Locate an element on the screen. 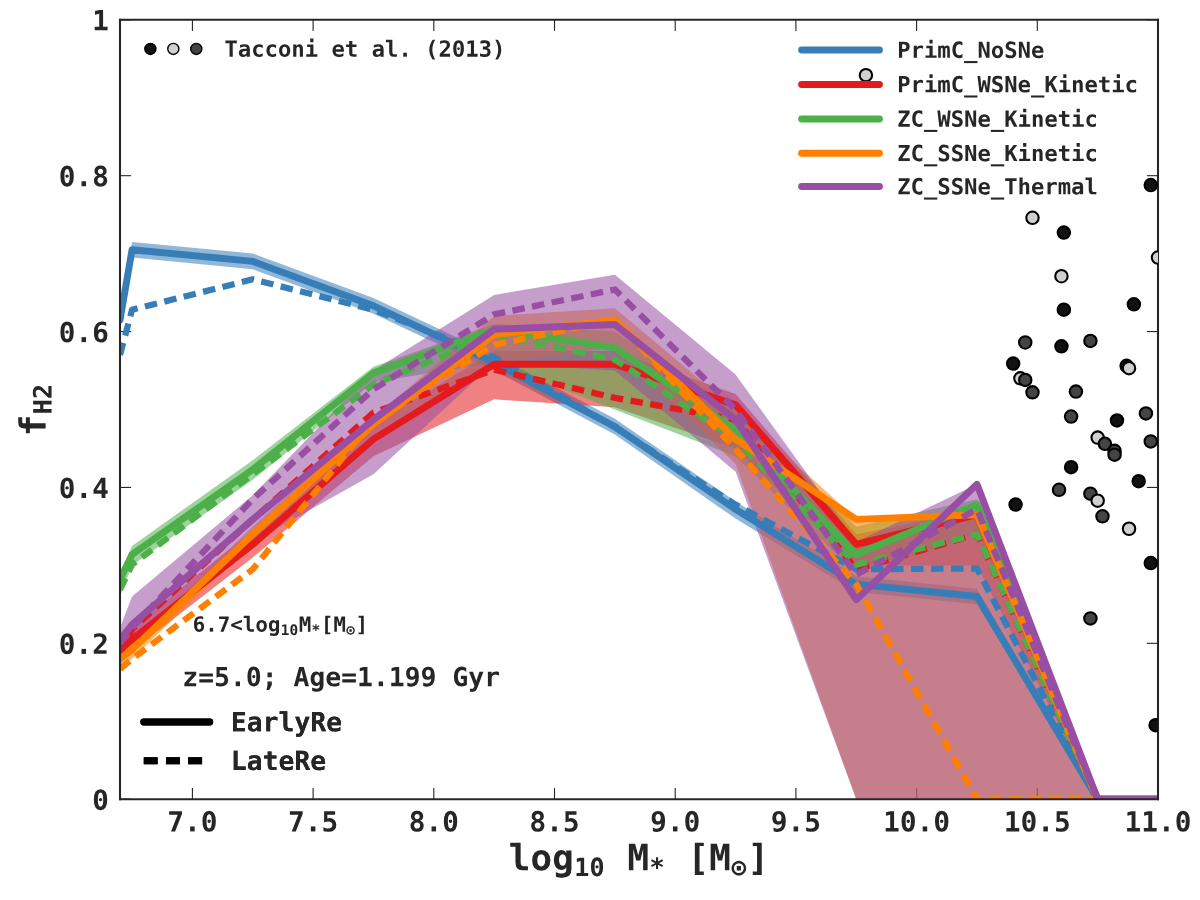 The image size is (1200, 900). y-tick-label: 0.4 is located at coordinates (84, 488).